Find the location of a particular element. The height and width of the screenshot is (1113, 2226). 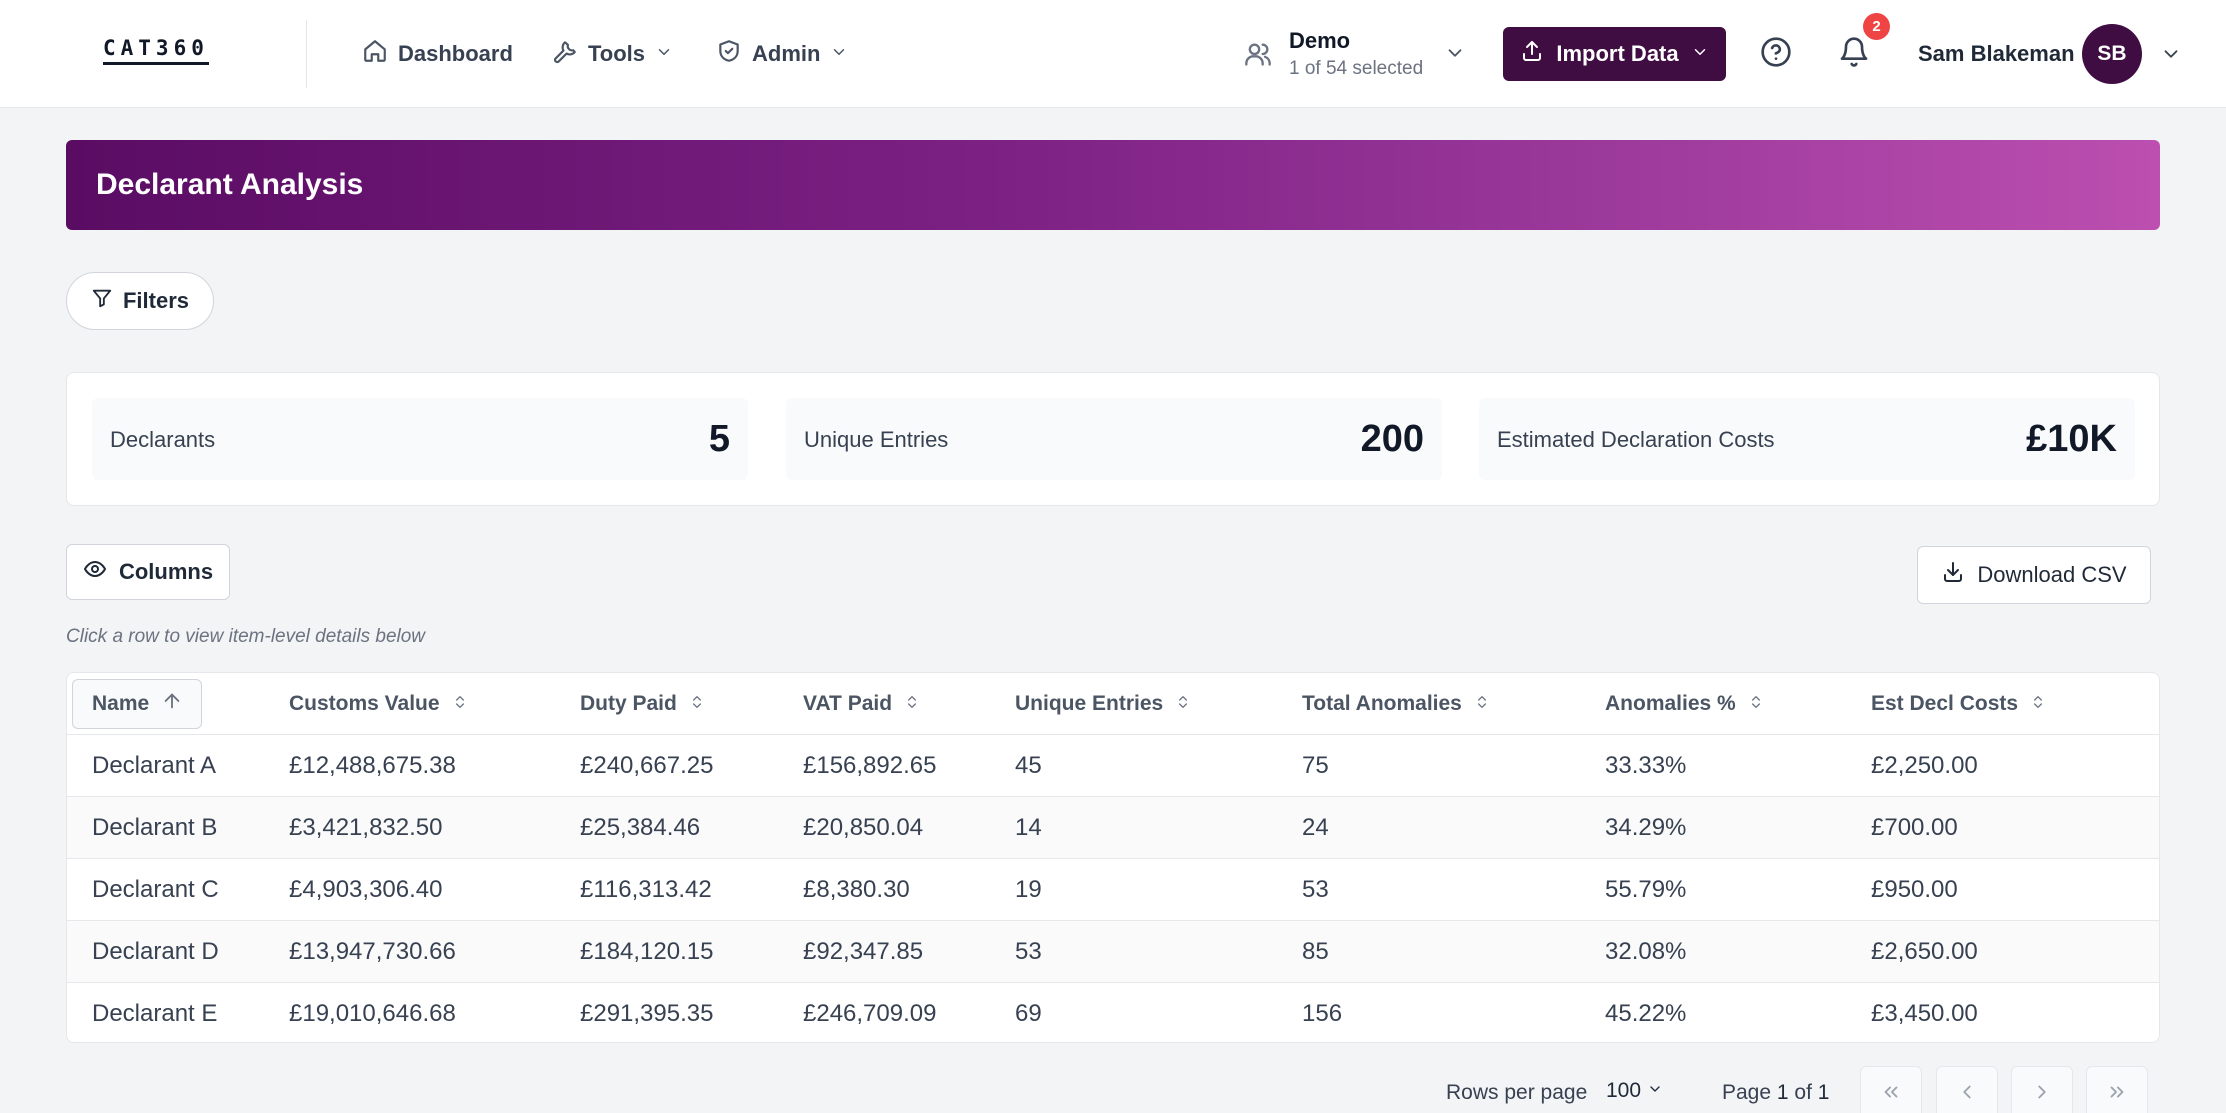

stat-label: Unique Entries is located at coordinates (876, 439).